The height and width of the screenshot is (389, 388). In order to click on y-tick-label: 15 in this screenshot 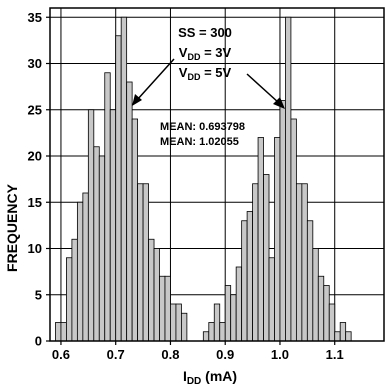, I will do `click(35, 202)`.